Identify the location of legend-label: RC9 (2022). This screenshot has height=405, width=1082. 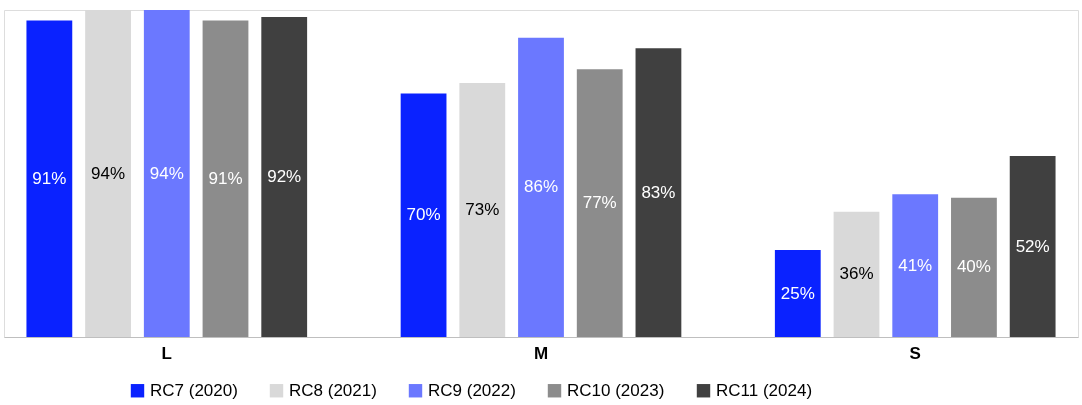
(472, 390).